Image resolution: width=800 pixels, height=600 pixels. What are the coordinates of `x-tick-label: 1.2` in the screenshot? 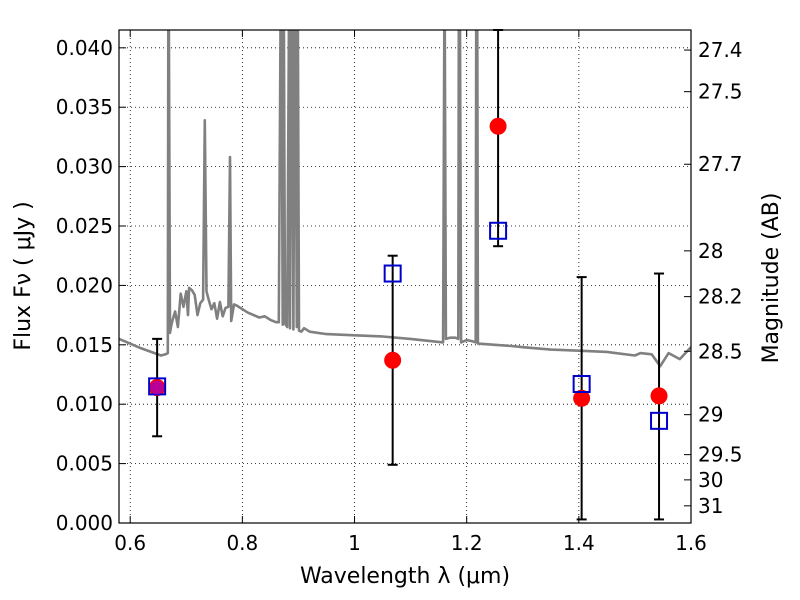 It's located at (467, 543).